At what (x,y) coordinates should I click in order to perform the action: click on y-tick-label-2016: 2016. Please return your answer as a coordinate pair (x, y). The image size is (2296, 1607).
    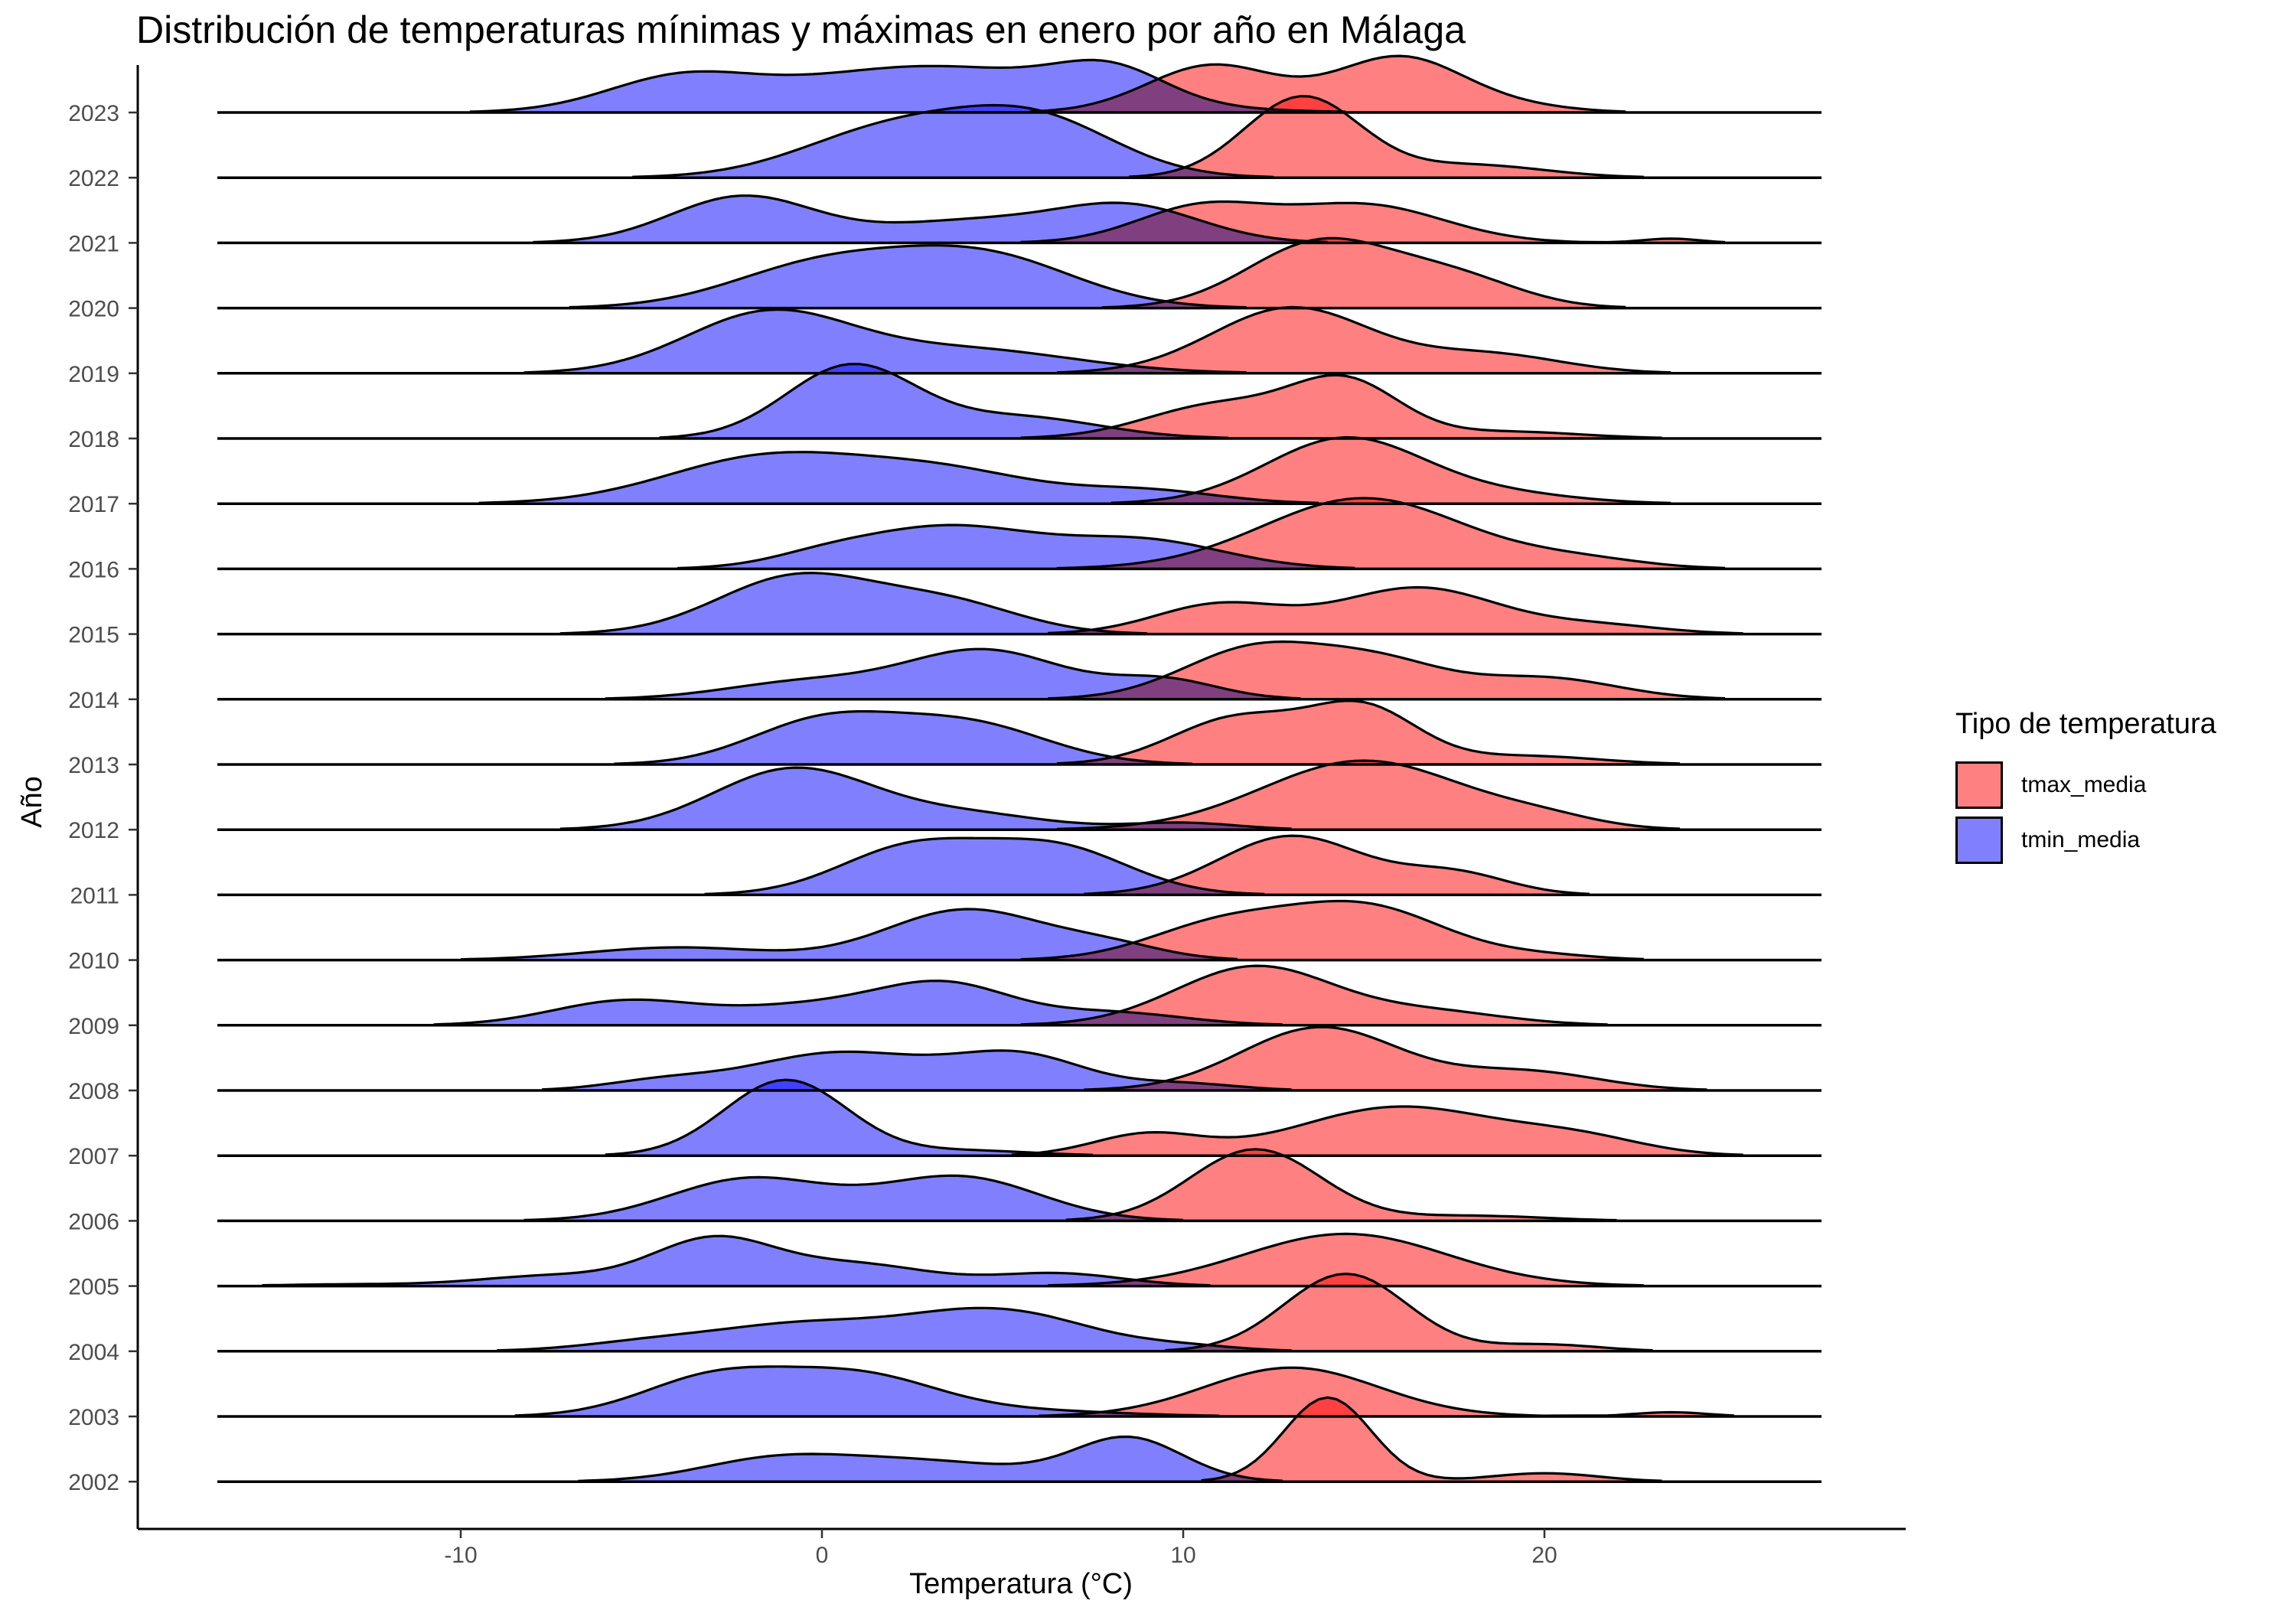
    Looking at the image, I should click on (93, 569).